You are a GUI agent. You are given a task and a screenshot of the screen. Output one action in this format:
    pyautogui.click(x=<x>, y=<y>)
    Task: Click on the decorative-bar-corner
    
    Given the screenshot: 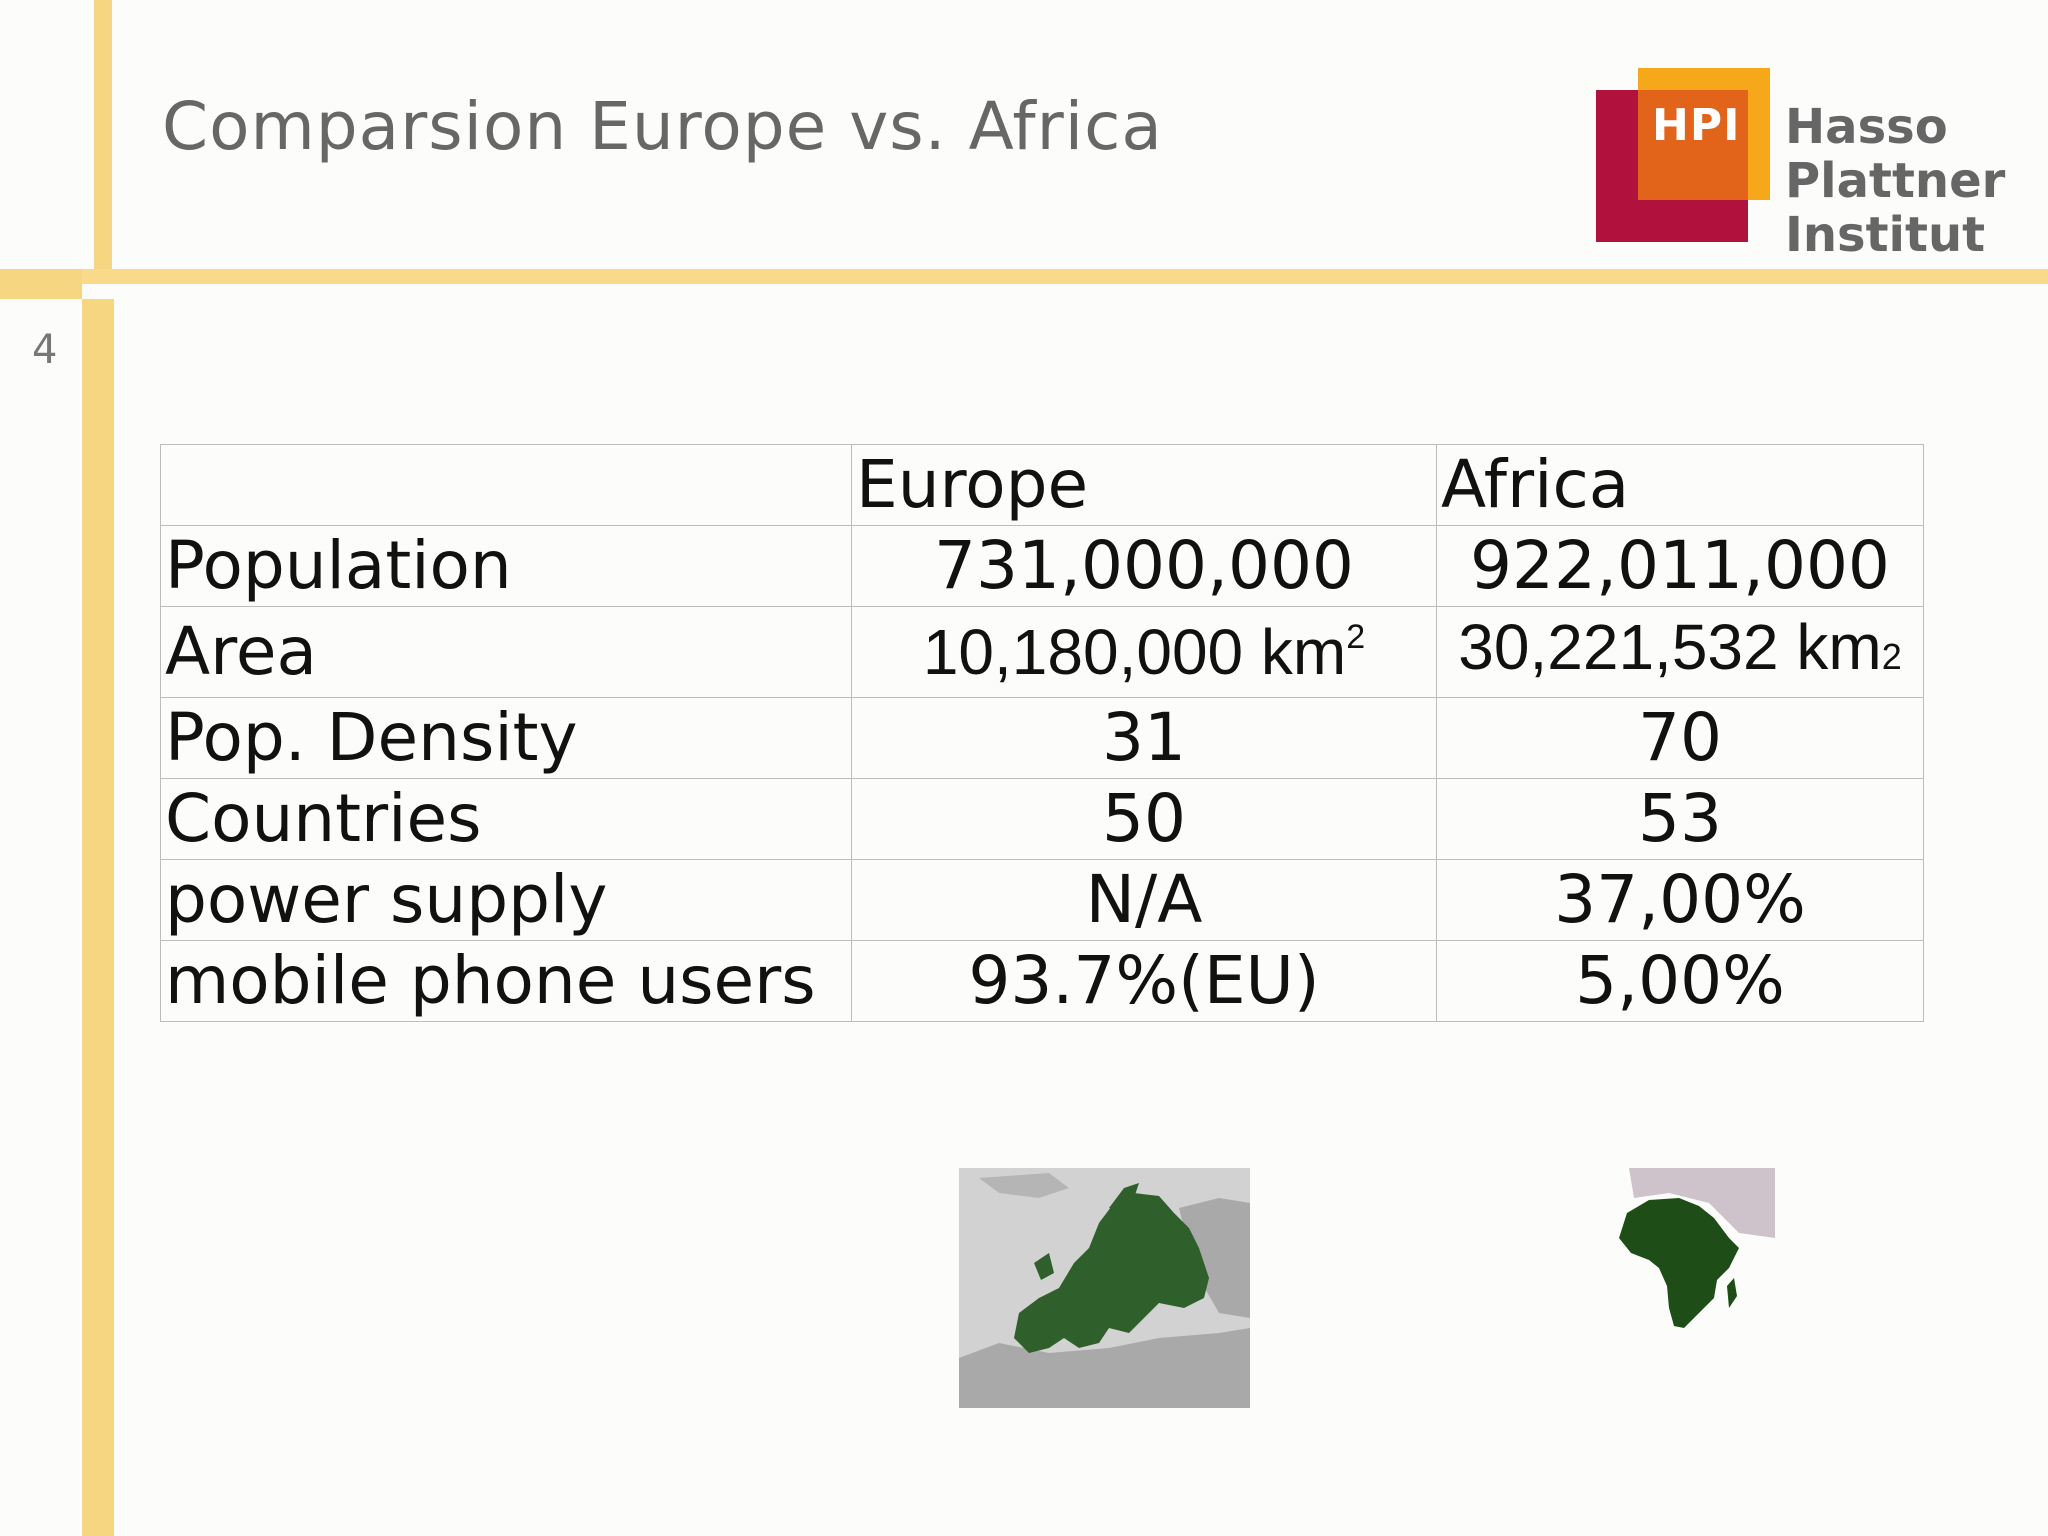 What is the action you would take?
    pyautogui.click(x=41, y=284)
    